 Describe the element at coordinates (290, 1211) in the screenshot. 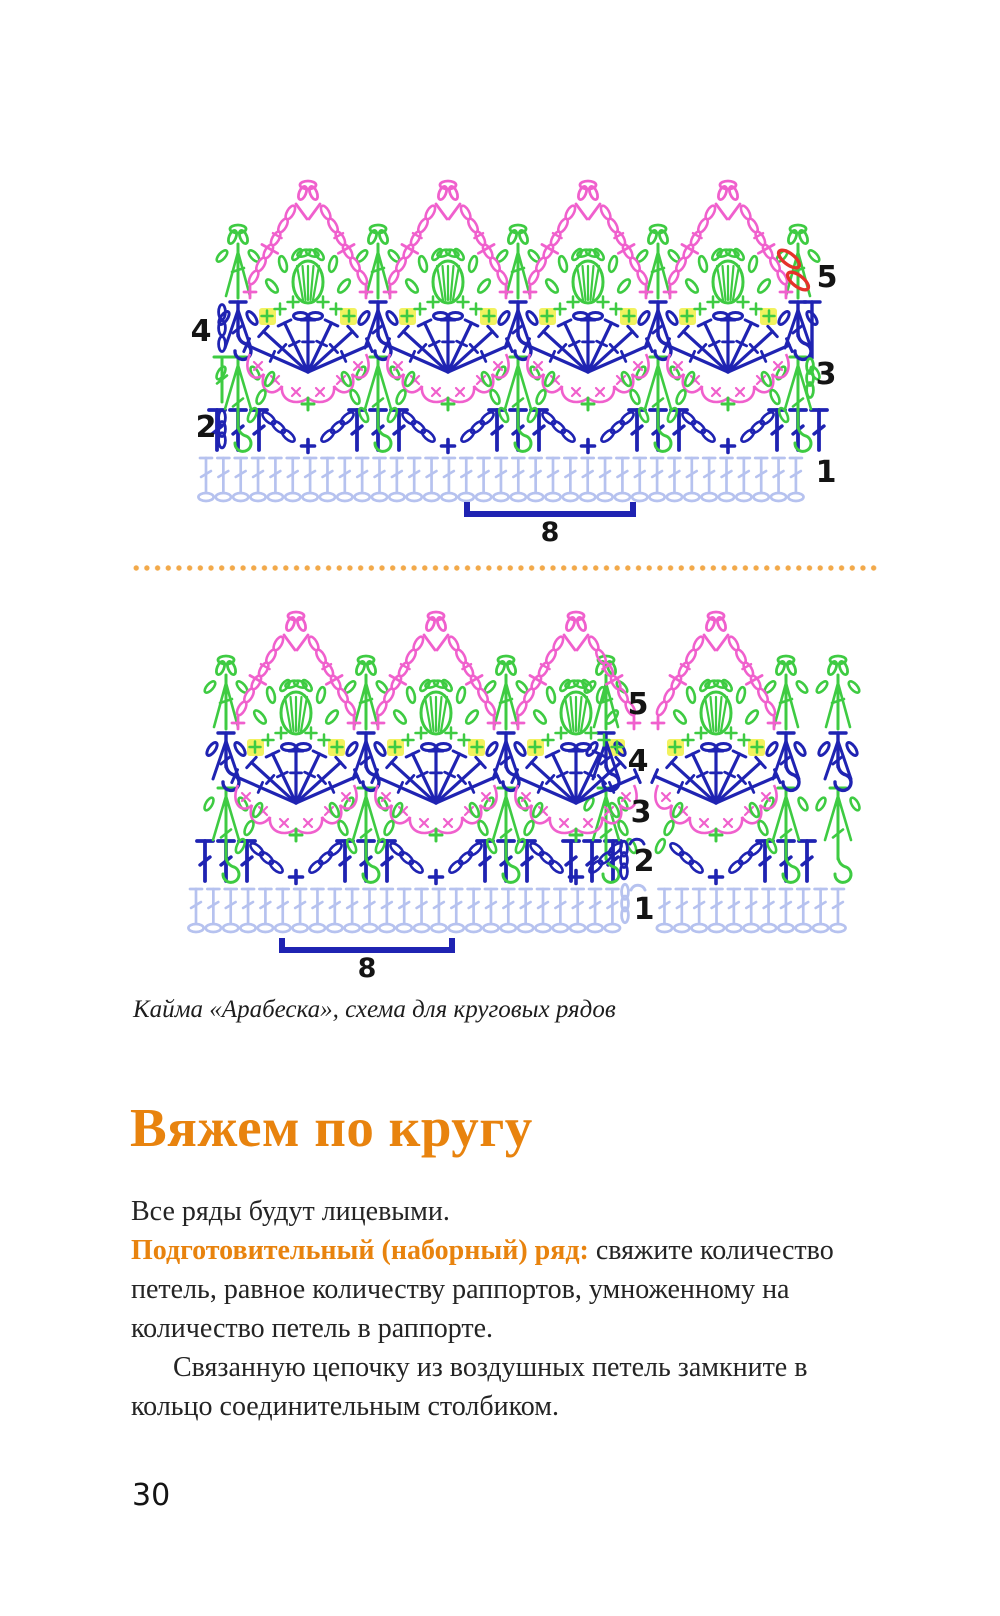

I see `paragraph-1: Все ряды будут лицевыми.` at that location.